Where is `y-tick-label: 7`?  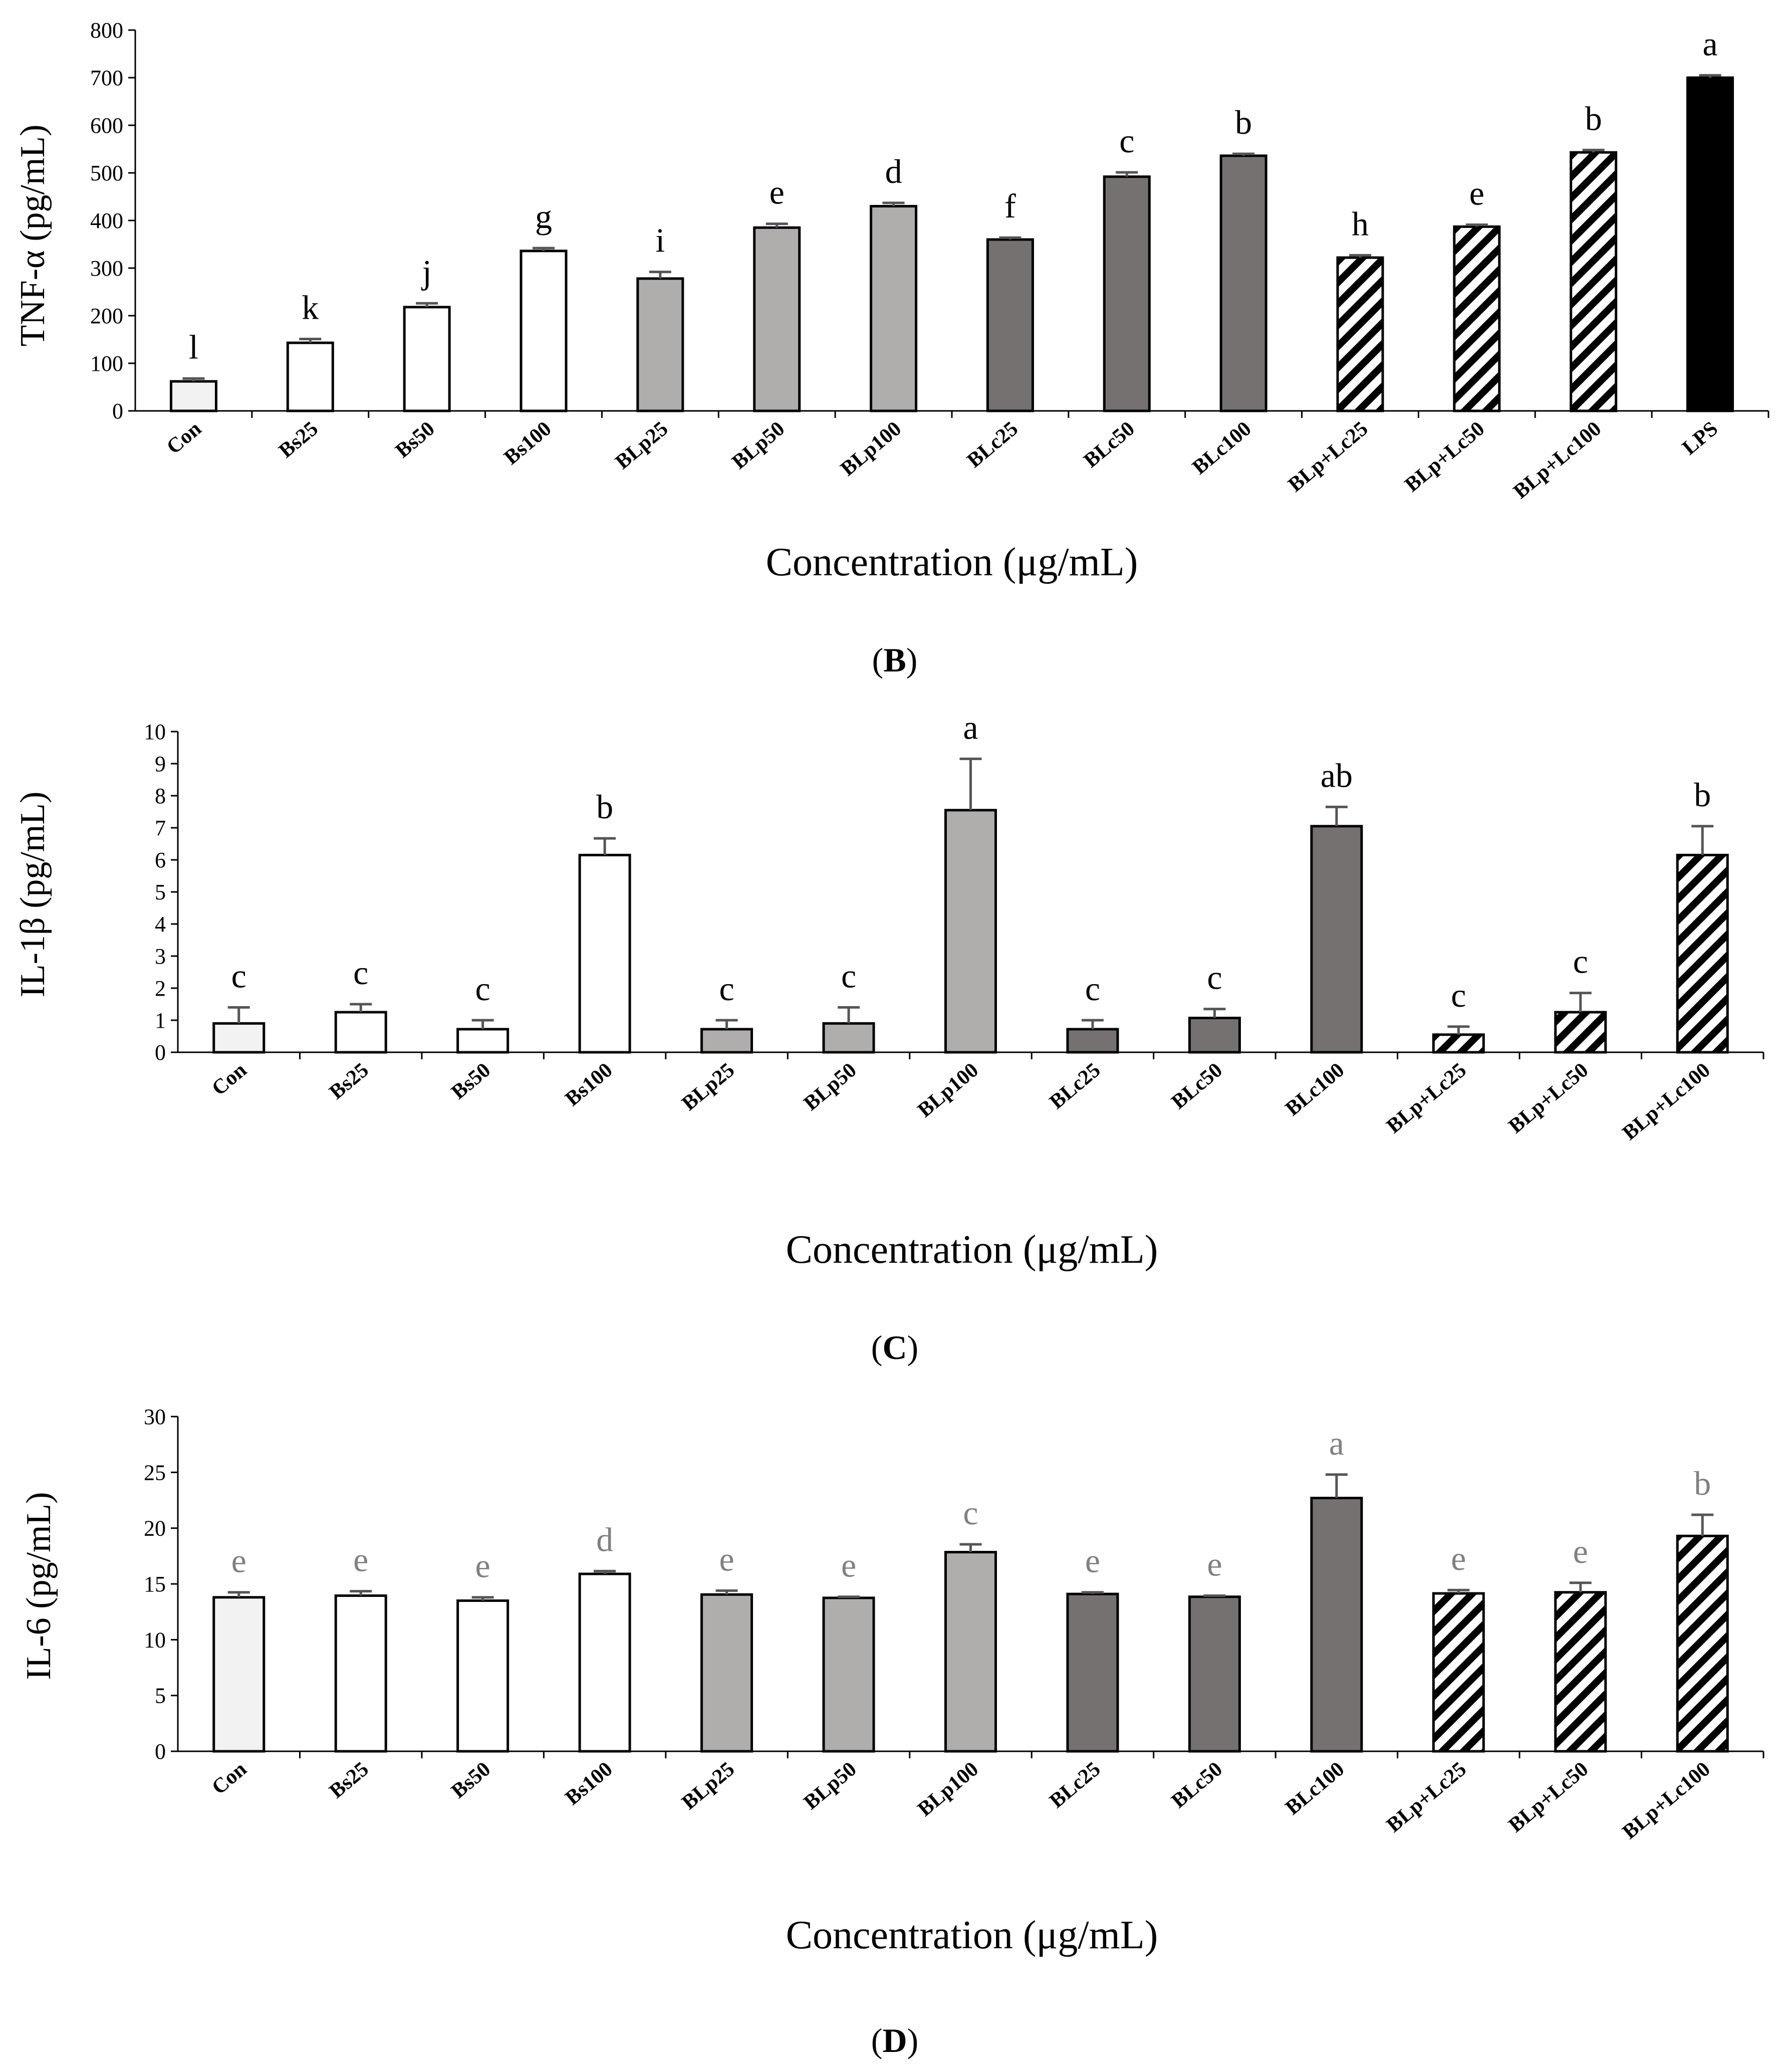 y-tick-label: 7 is located at coordinates (160, 828).